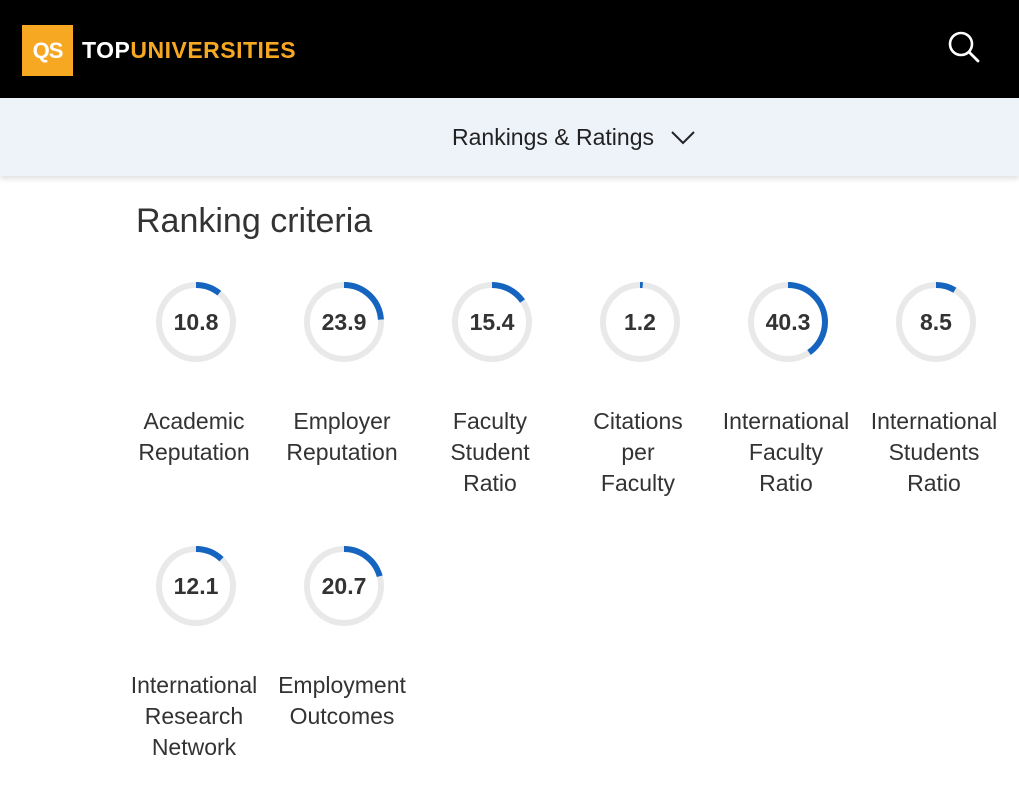 This screenshot has height=802, width=1019. What do you see at coordinates (106, 50) in the screenshot?
I see `logo-top-text: TOP` at bounding box center [106, 50].